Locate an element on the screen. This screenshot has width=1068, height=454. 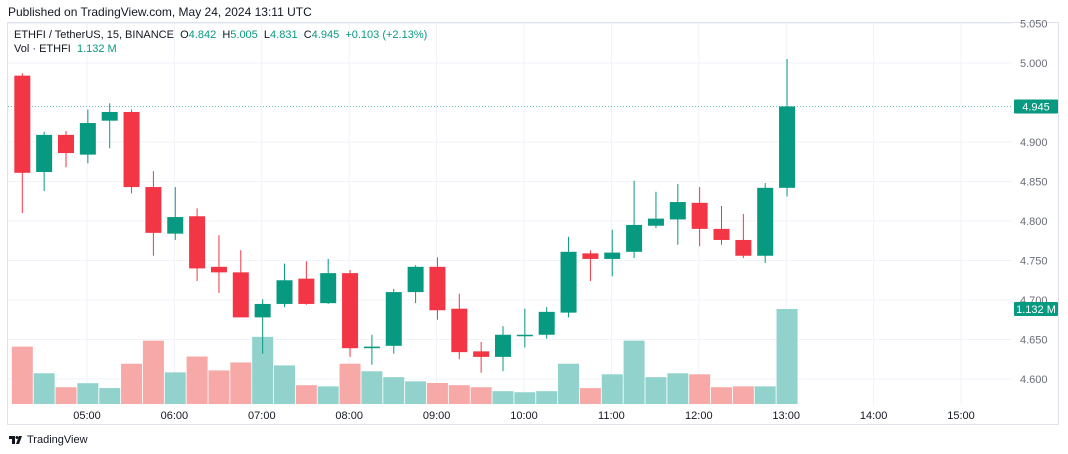
time-tick-label: 09:00 is located at coordinates (437, 416).